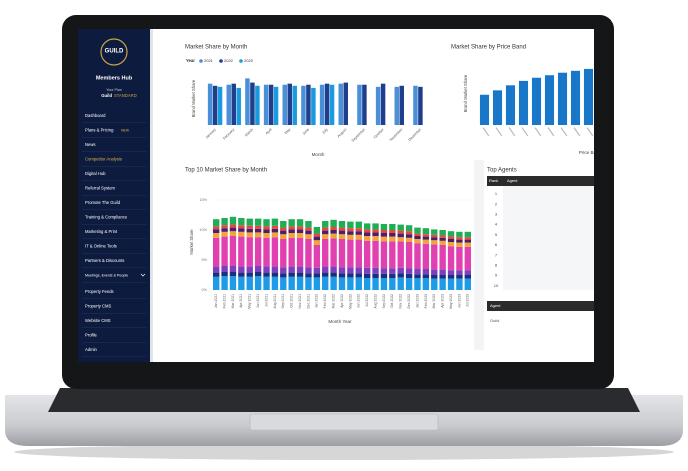  Describe the element at coordinates (114, 78) in the screenshot. I see `hub-title: Members Hub` at that location.